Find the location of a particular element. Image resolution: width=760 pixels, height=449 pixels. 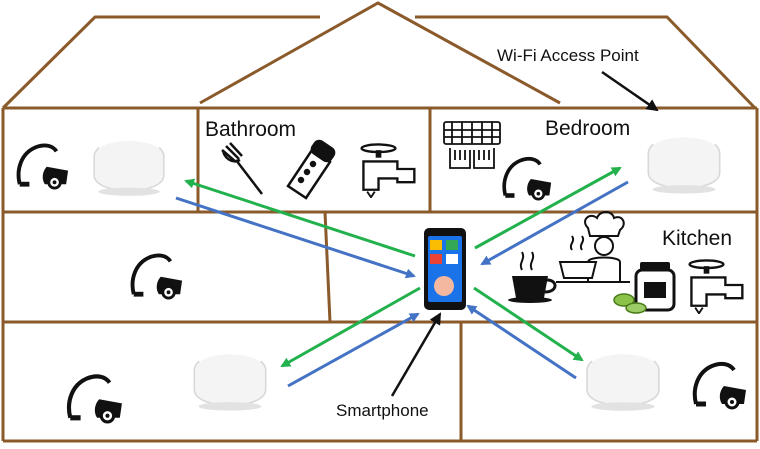

arrow-phone-to-ap-bottom-right is located at coordinates (528, 324).